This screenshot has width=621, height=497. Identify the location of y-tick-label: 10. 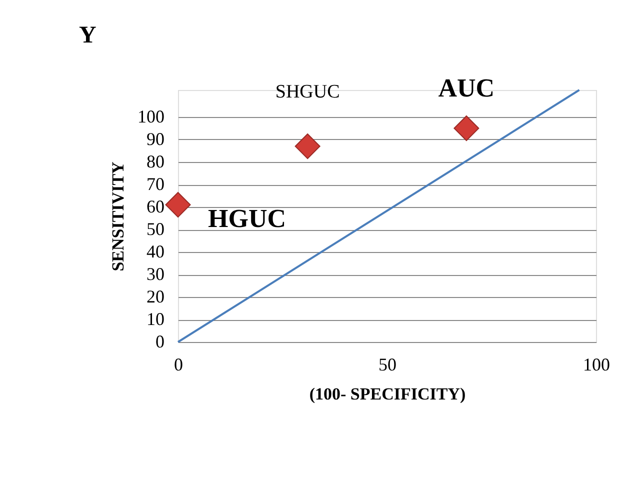
(155, 319).